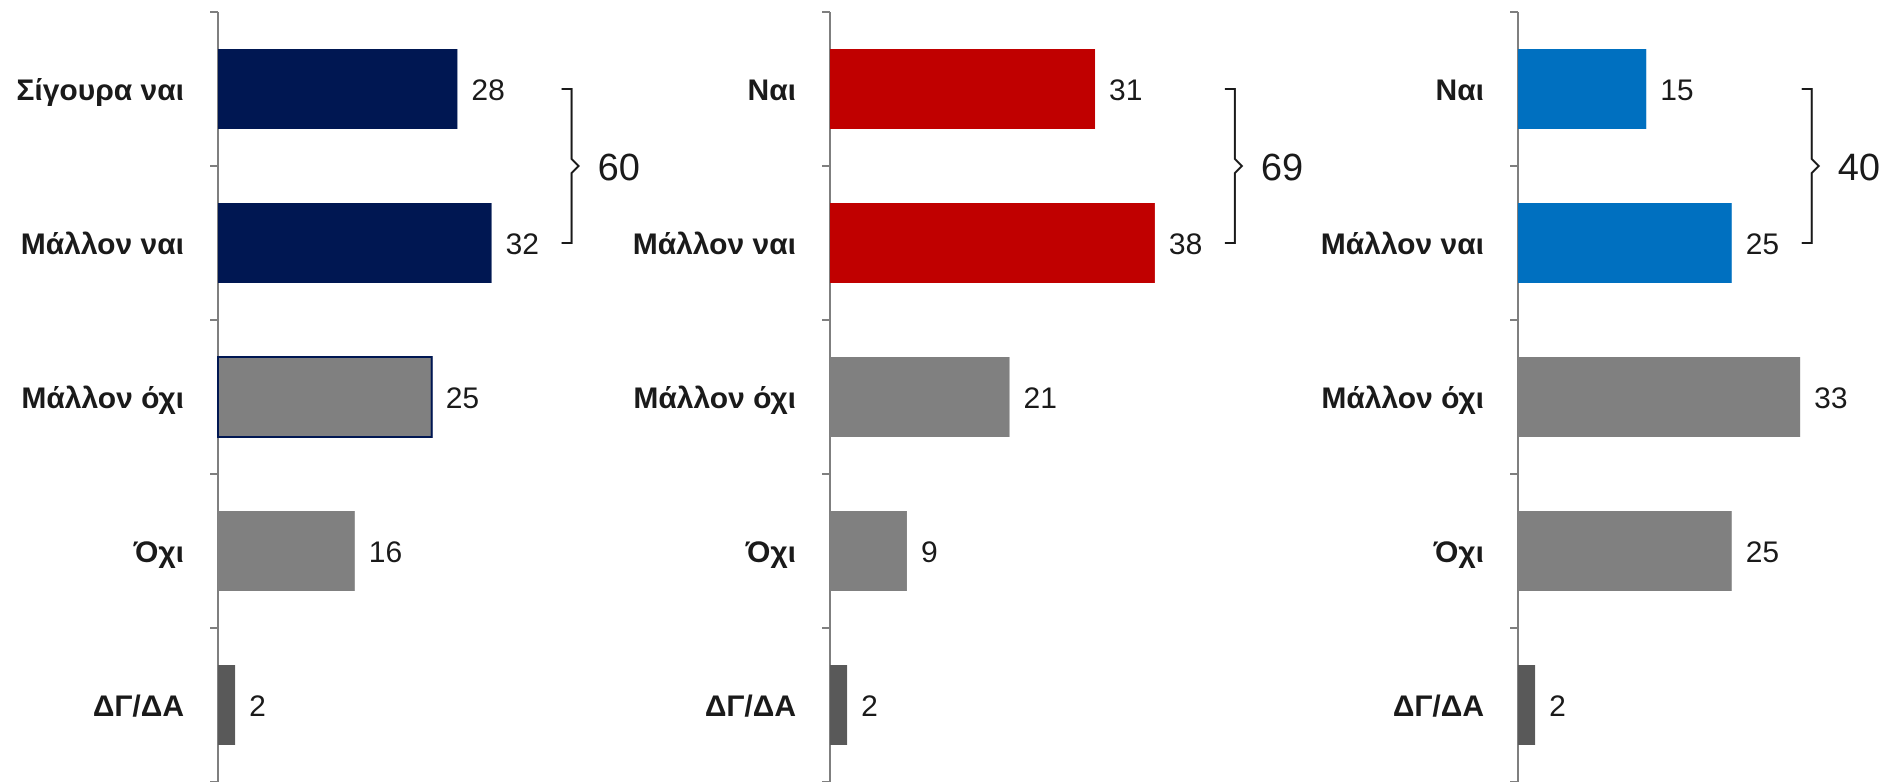 Image resolution: width=1887 pixels, height=782 pixels. I want to click on panel2-category-label-3: Μάλλον όχι, so click(714, 398).